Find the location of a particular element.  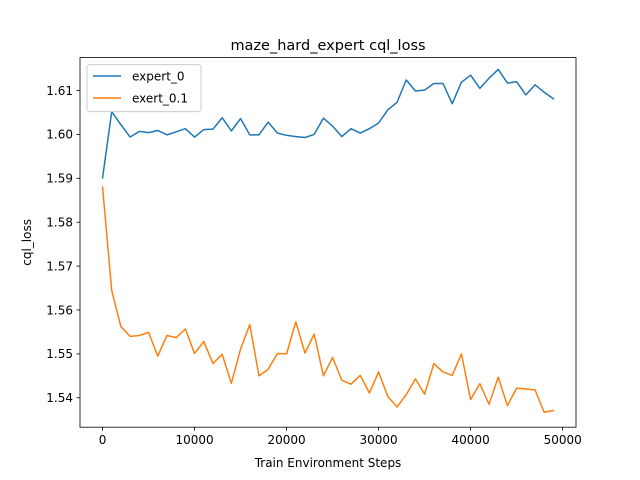

x-tick-label: 30000 is located at coordinates (379, 440).